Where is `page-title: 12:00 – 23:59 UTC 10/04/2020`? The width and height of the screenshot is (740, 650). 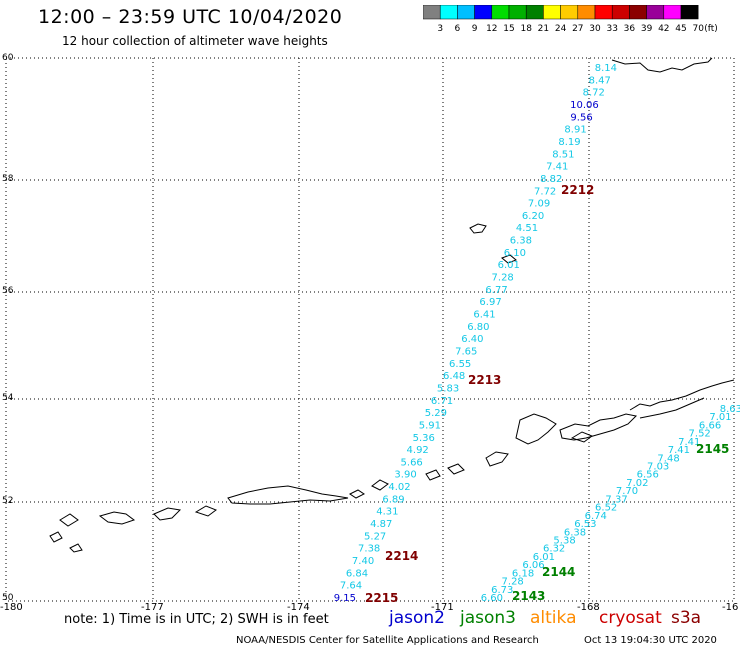 page-title: 12:00 – 23:59 UTC 10/04/2020 is located at coordinates (190, 17).